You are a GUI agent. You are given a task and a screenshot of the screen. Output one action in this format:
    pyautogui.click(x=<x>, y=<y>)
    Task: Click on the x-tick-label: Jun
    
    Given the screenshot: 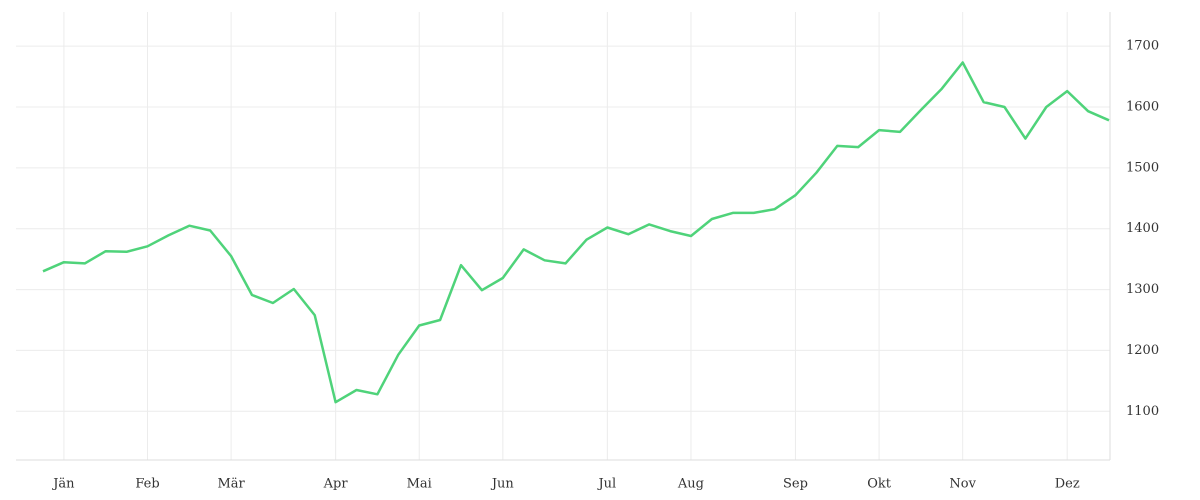 What is the action you would take?
    pyautogui.click(x=502, y=484)
    